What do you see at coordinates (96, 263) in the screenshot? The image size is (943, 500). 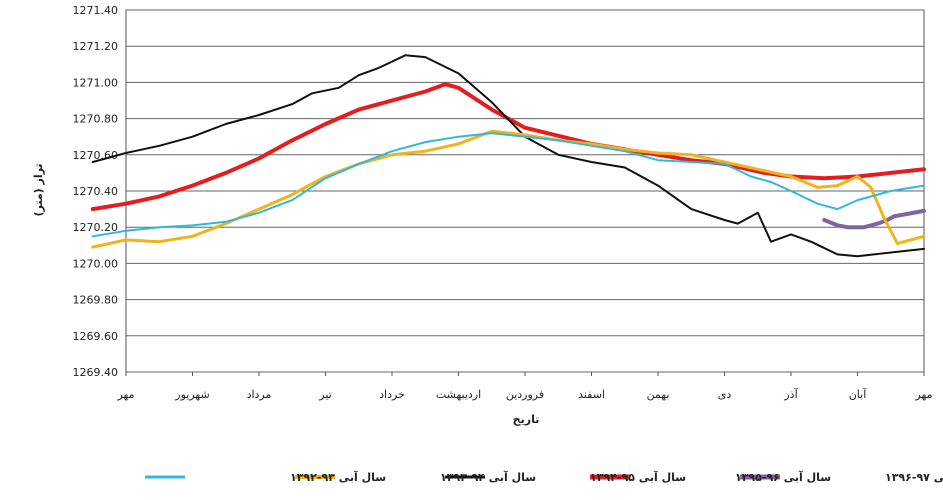 I see `y-tick-label: 1270.00` at bounding box center [96, 263].